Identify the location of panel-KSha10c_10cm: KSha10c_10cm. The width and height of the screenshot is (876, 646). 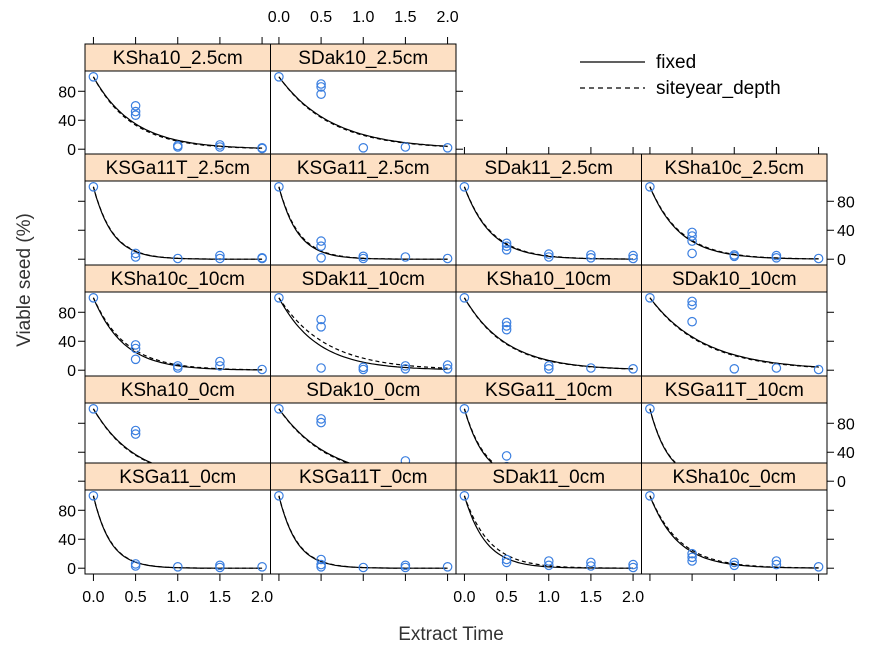
(177, 320).